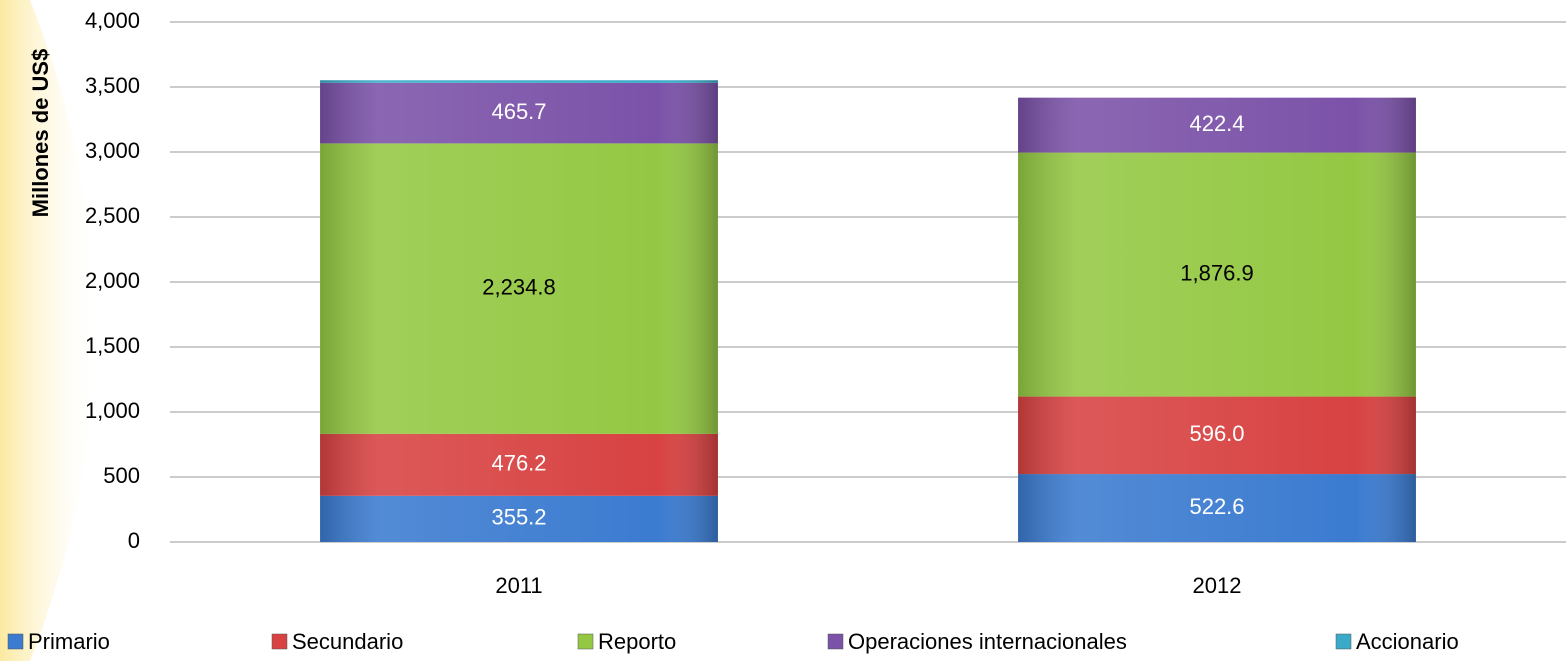  What do you see at coordinates (112, 20) in the screenshot?
I see `y-tick-label: 4,000` at bounding box center [112, 20].